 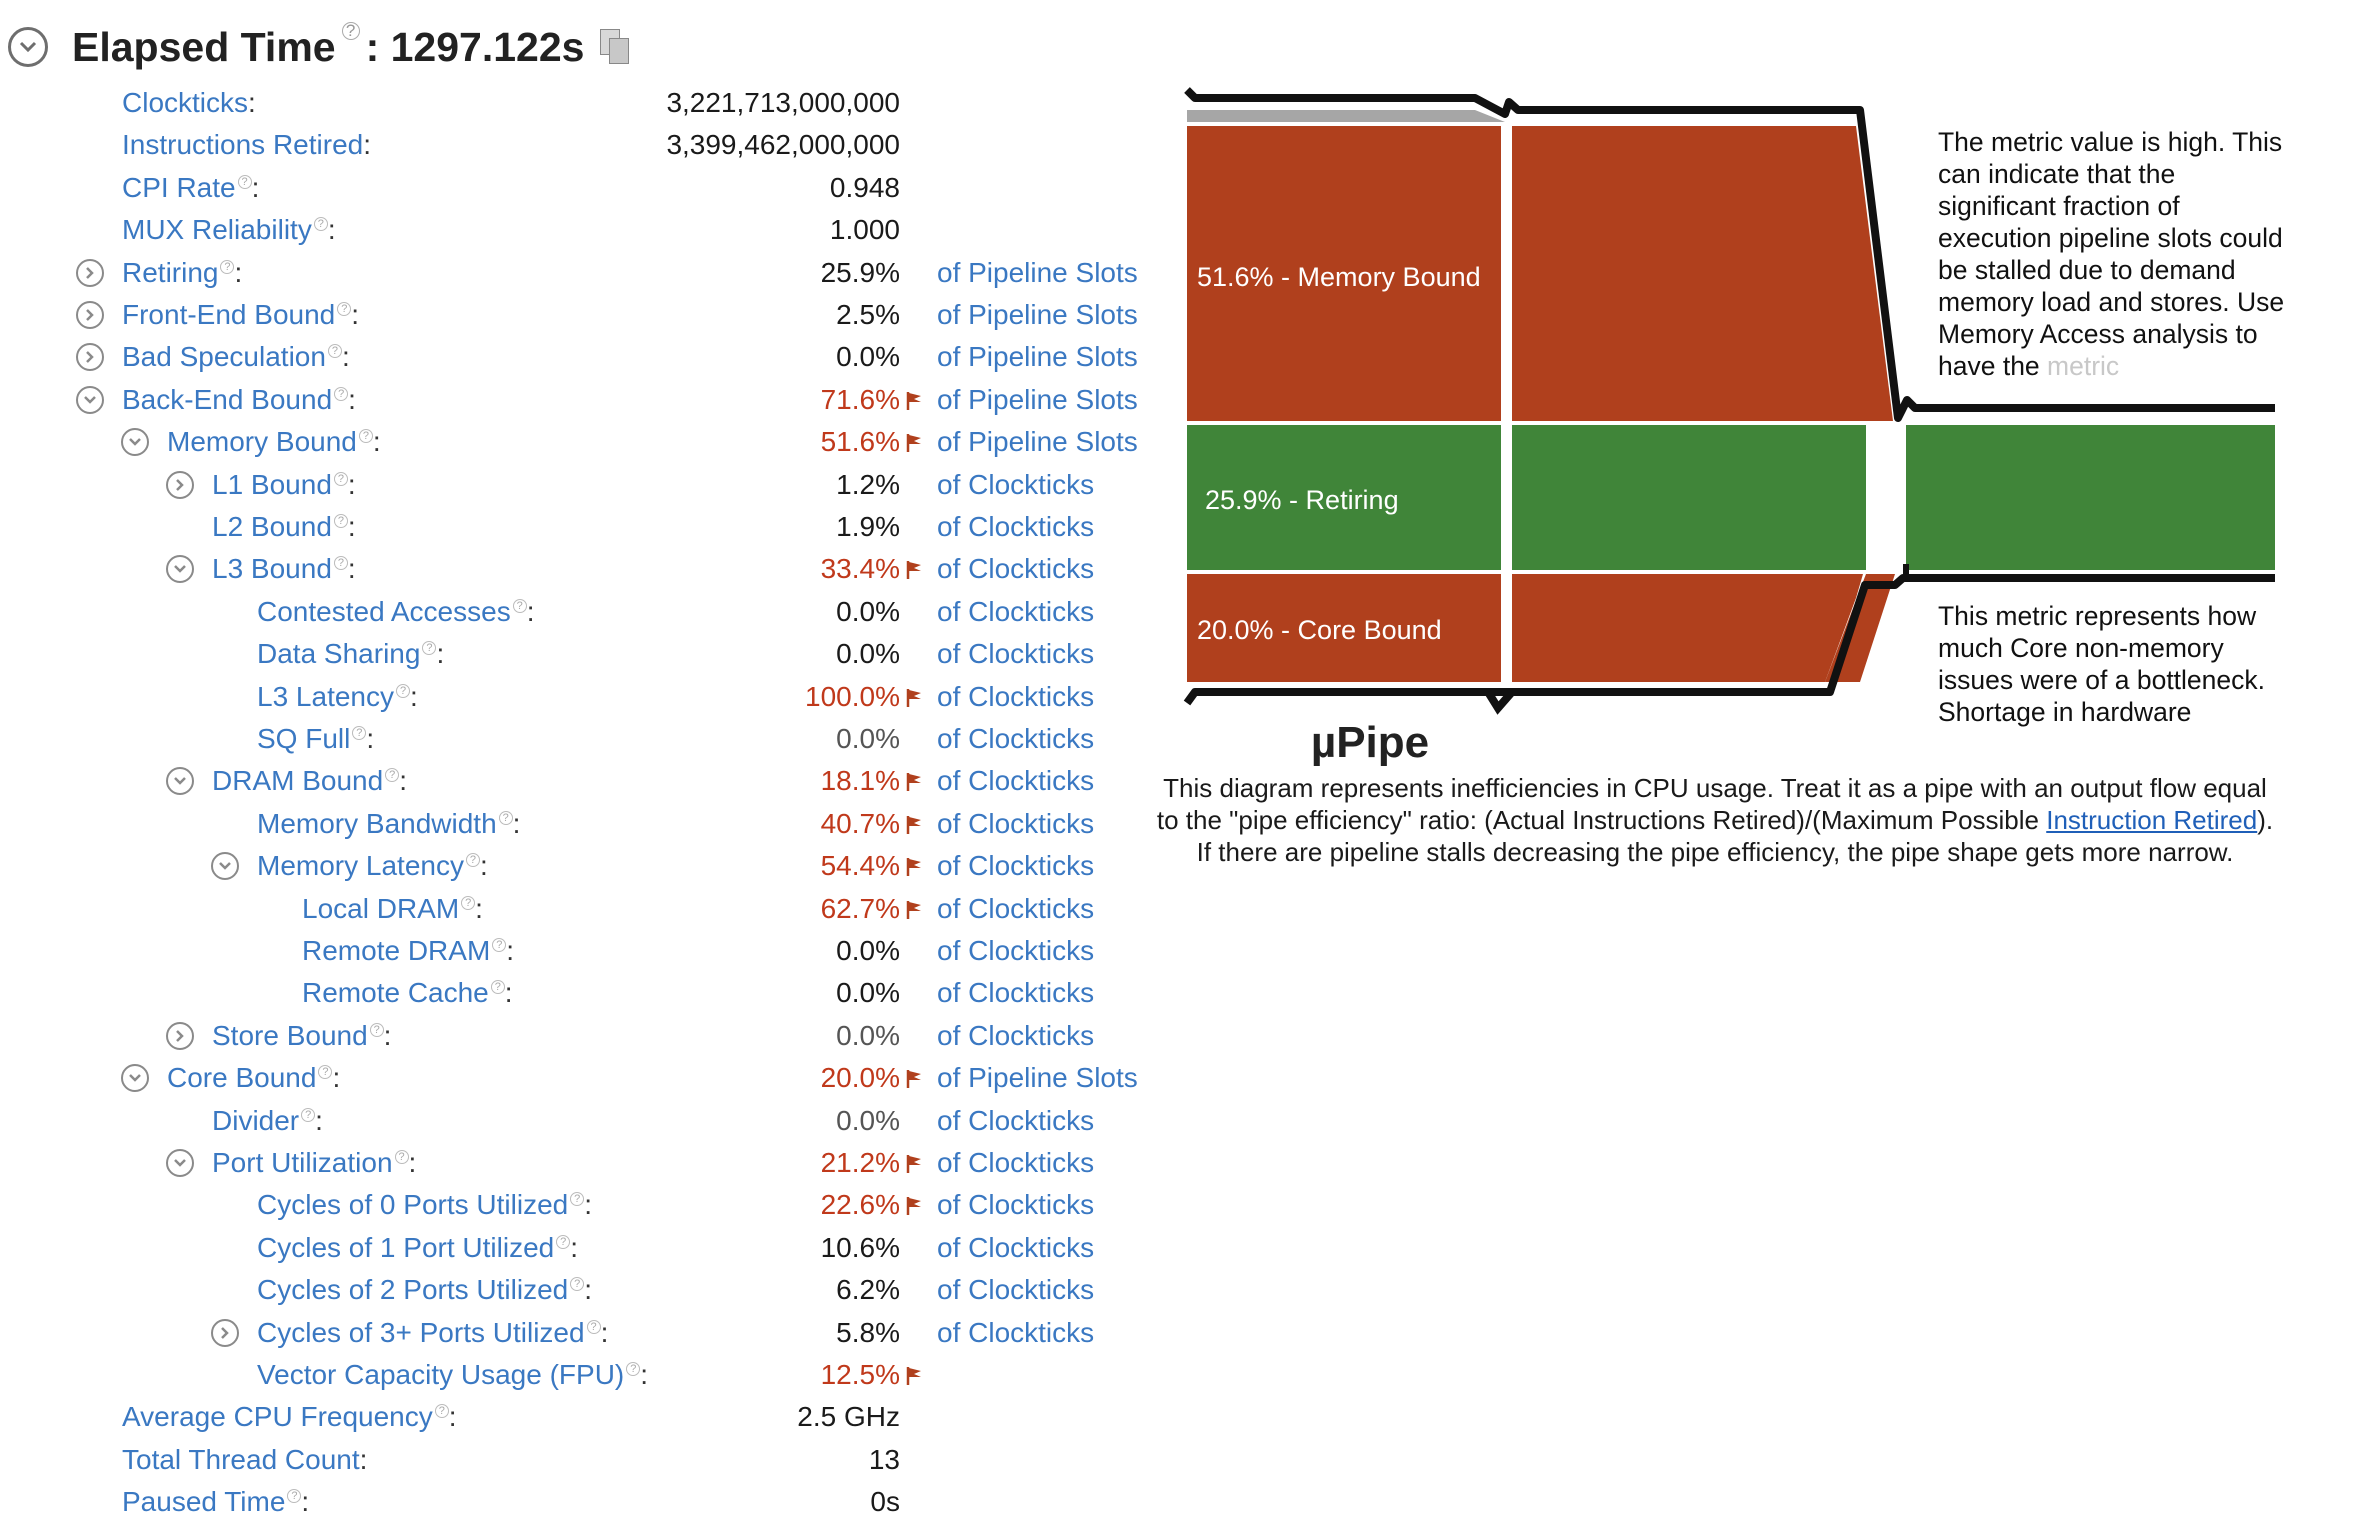 I want to click on metric-name: Front-End Bound?:, so click(x=241, y=314).